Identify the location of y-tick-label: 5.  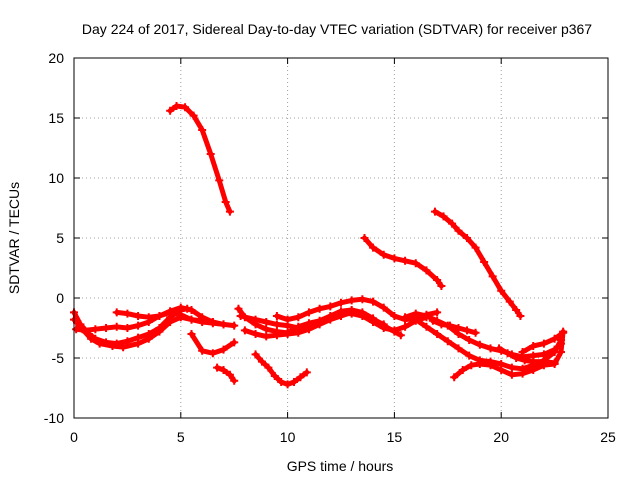
(60, 238).